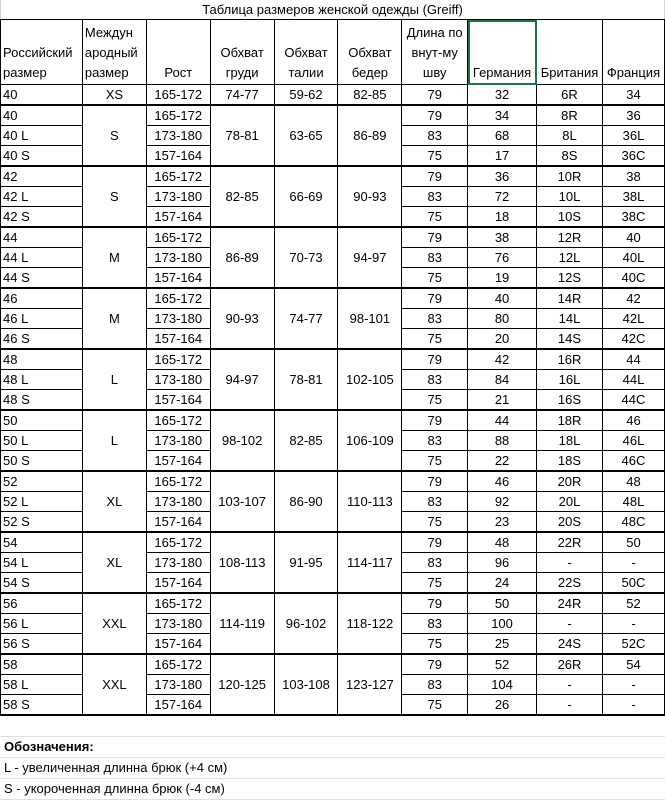  I want to click on cell: 94-97, so click(370, 257).